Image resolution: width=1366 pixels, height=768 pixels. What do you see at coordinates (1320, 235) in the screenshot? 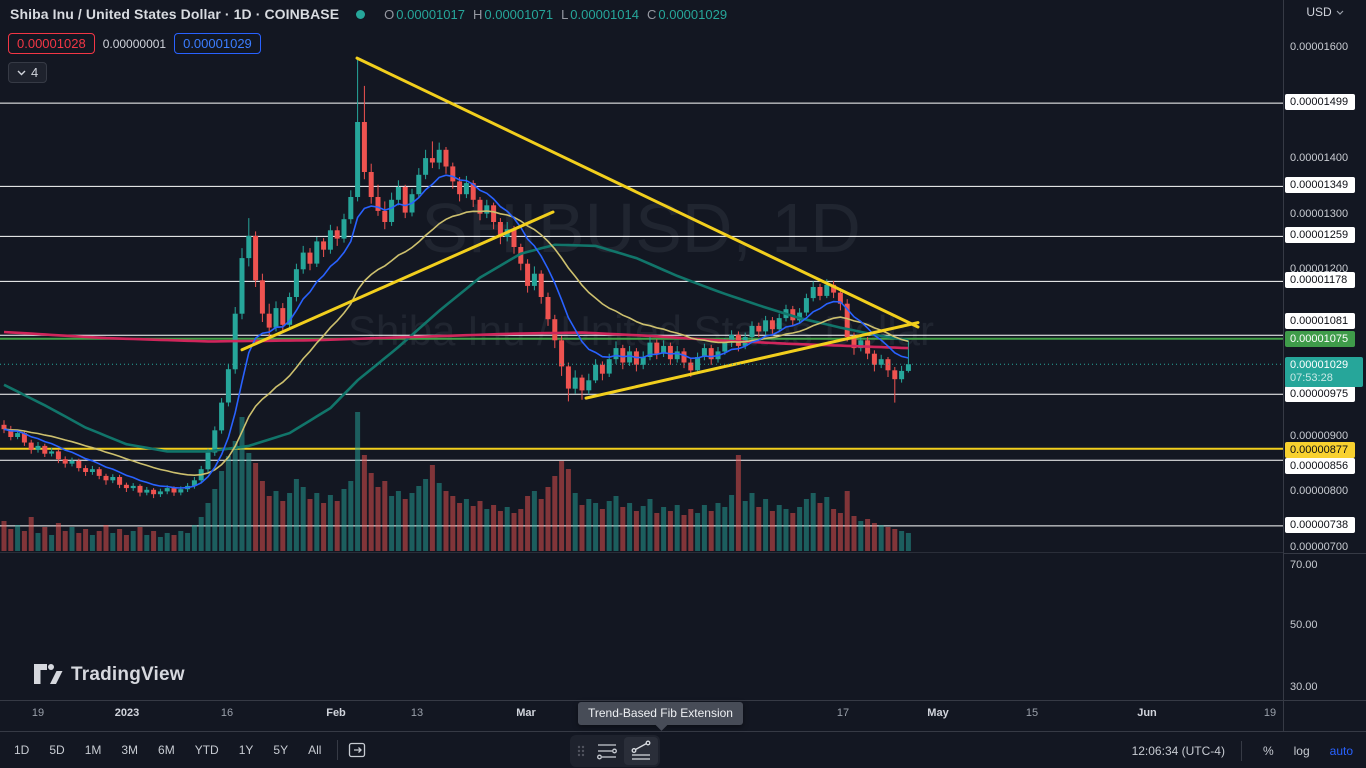
I see `price-level-label: 0.00001259` at bounding box center [1320, 235].